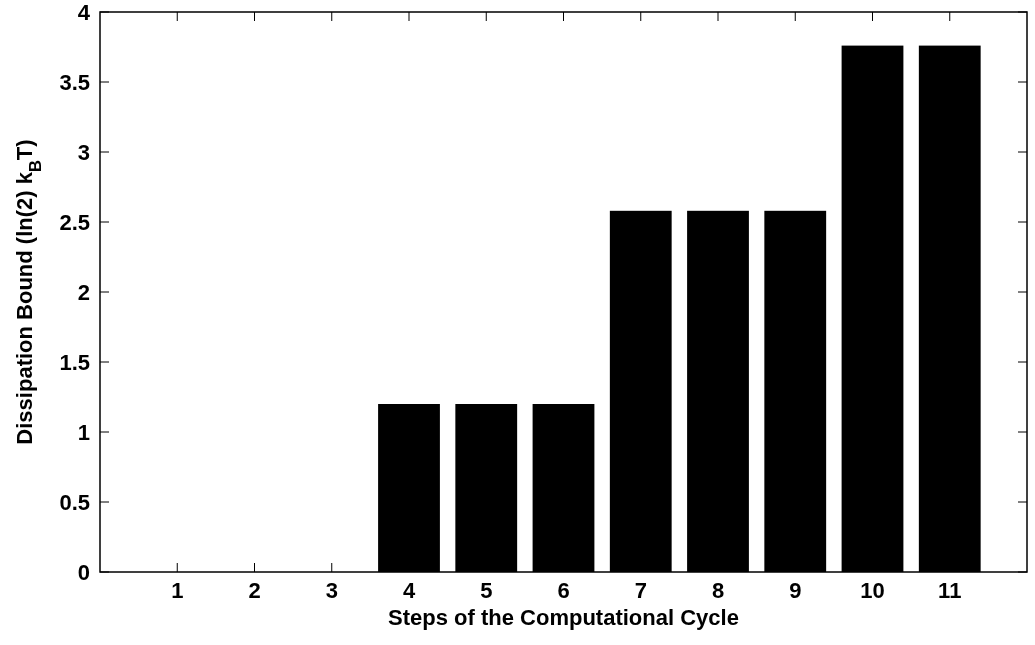  What do you see at coordinates (177, 590) in the screenshot?
I see `x-tick-label: 1` at bounding box center [177, 590].